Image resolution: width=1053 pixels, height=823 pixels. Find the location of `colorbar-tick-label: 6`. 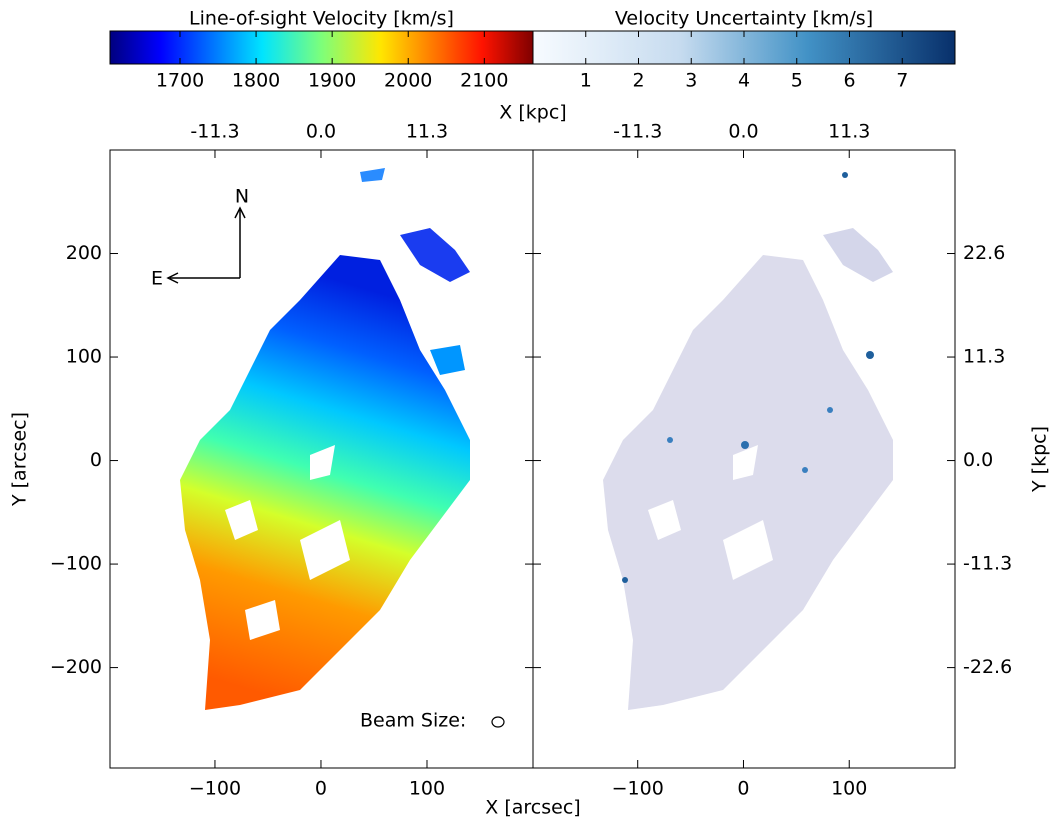

colorbar-tick-label: 6 is located at coordinates (849, 81).